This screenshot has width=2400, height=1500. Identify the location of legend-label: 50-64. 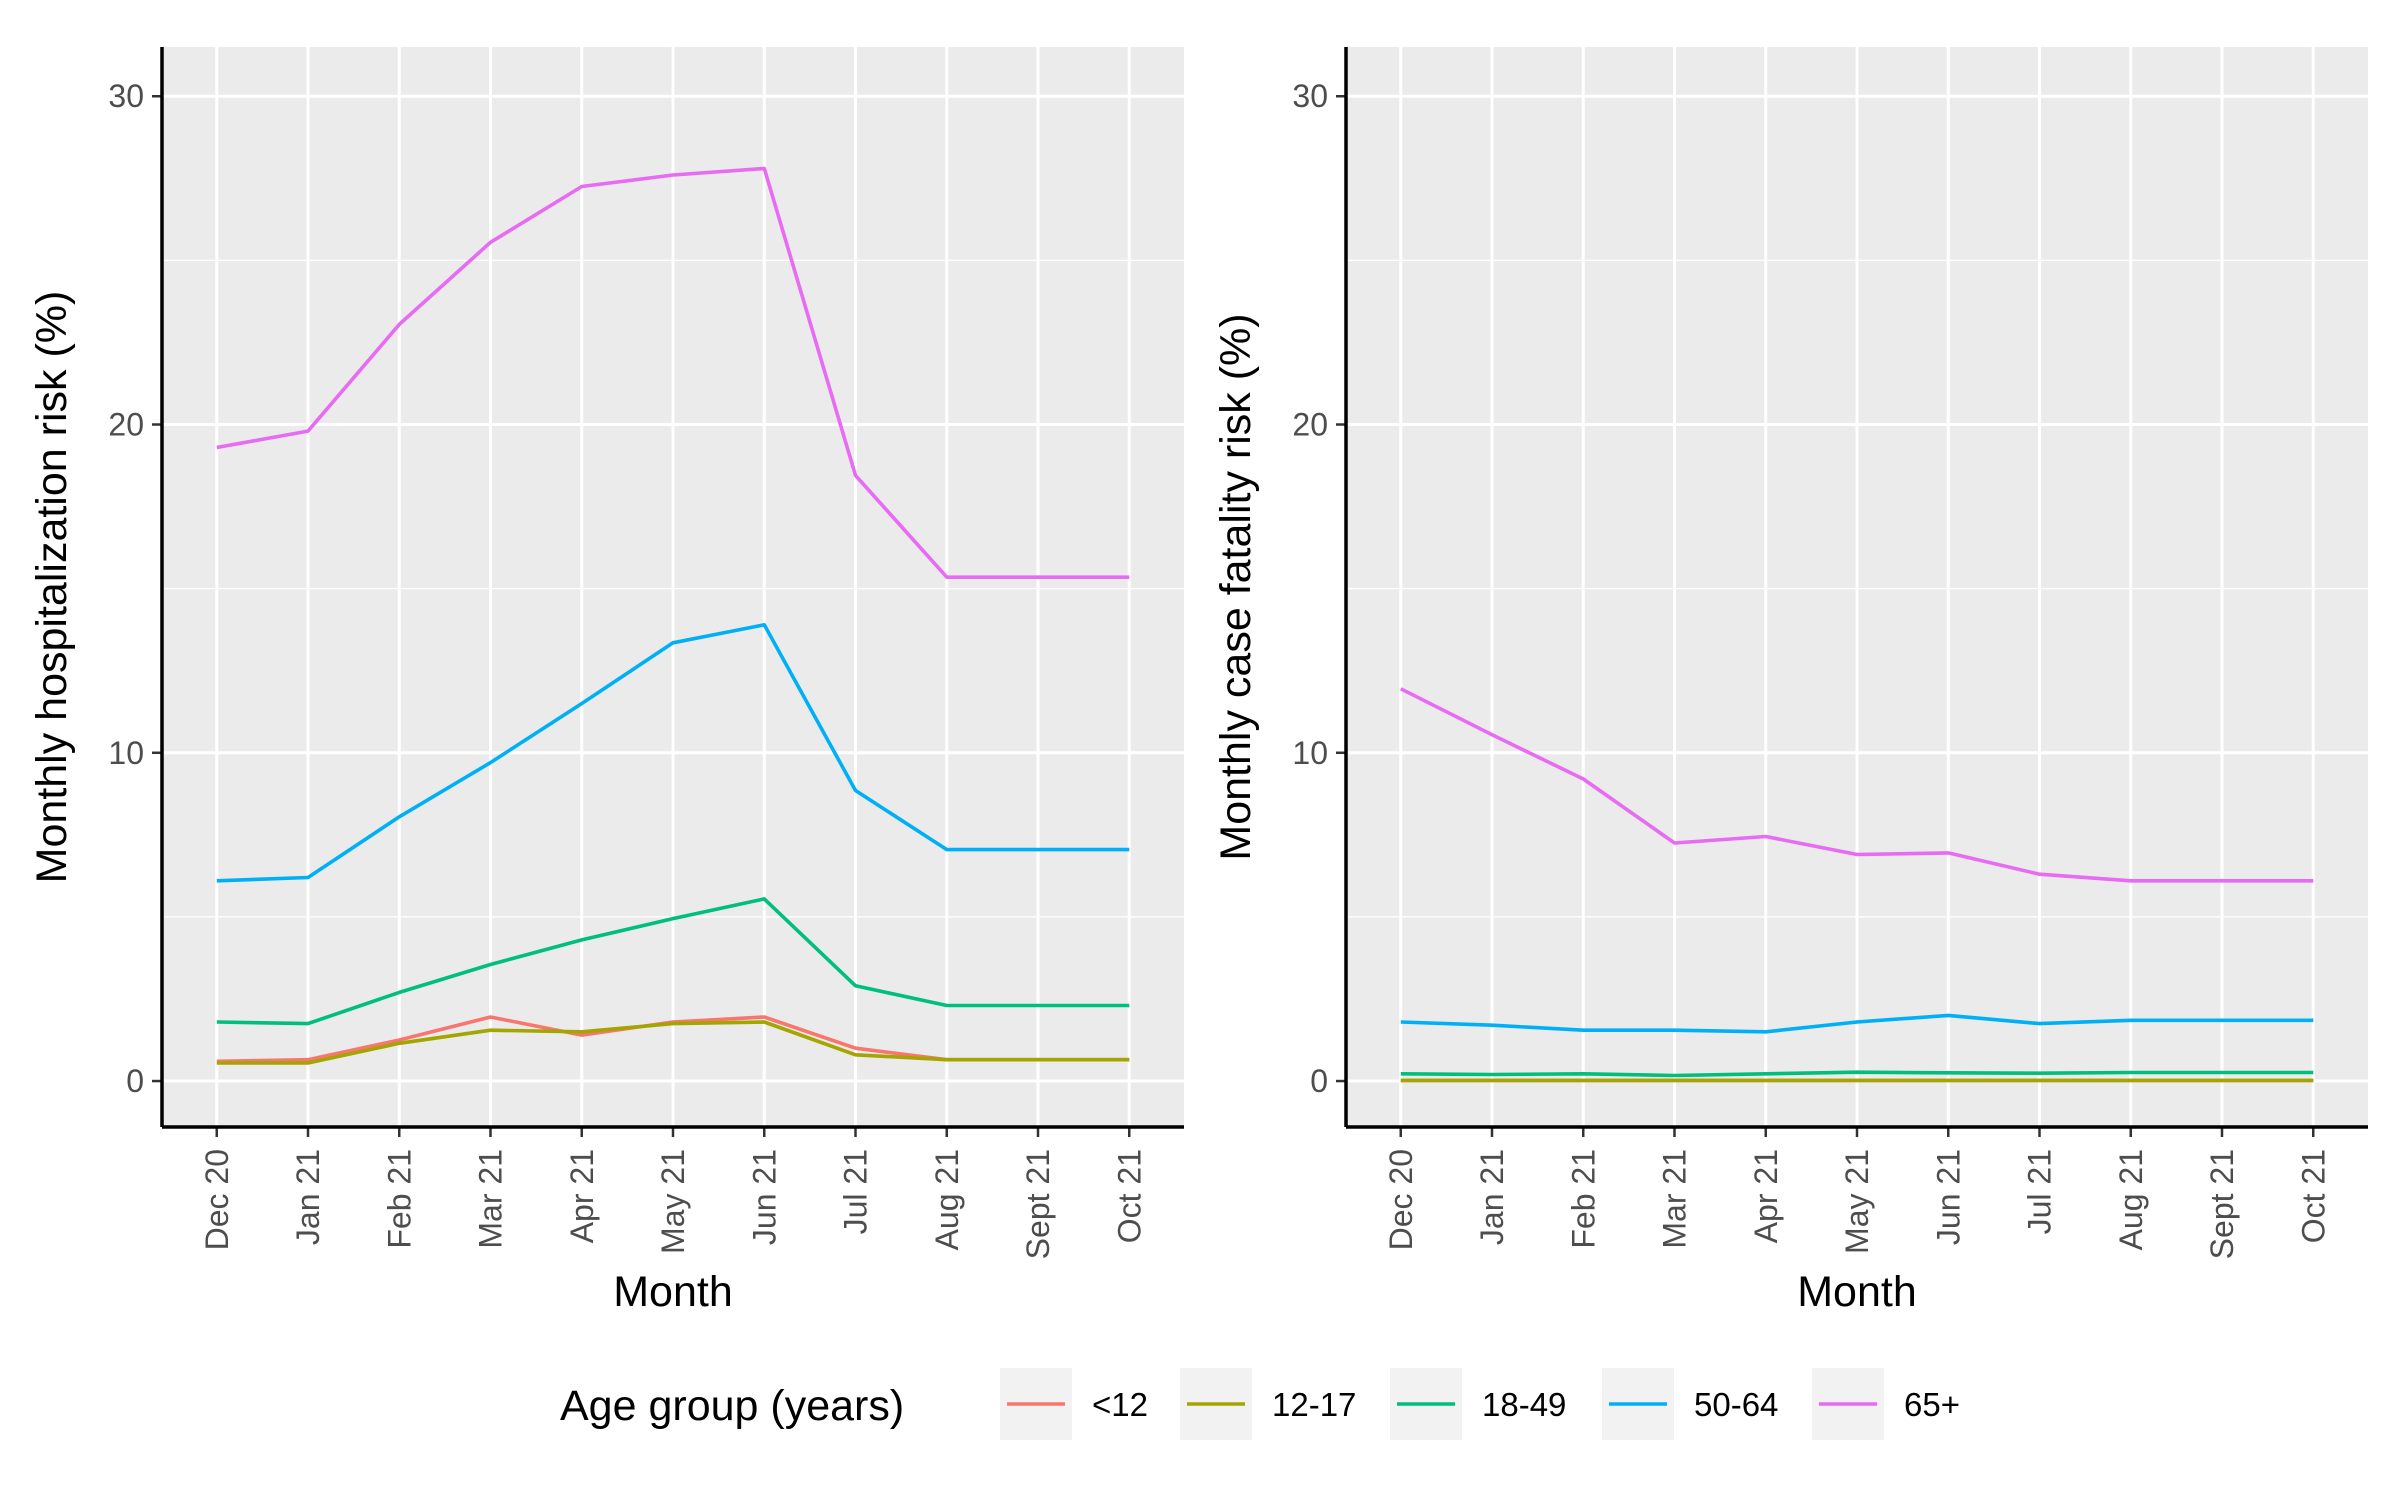
(1736, 1404).